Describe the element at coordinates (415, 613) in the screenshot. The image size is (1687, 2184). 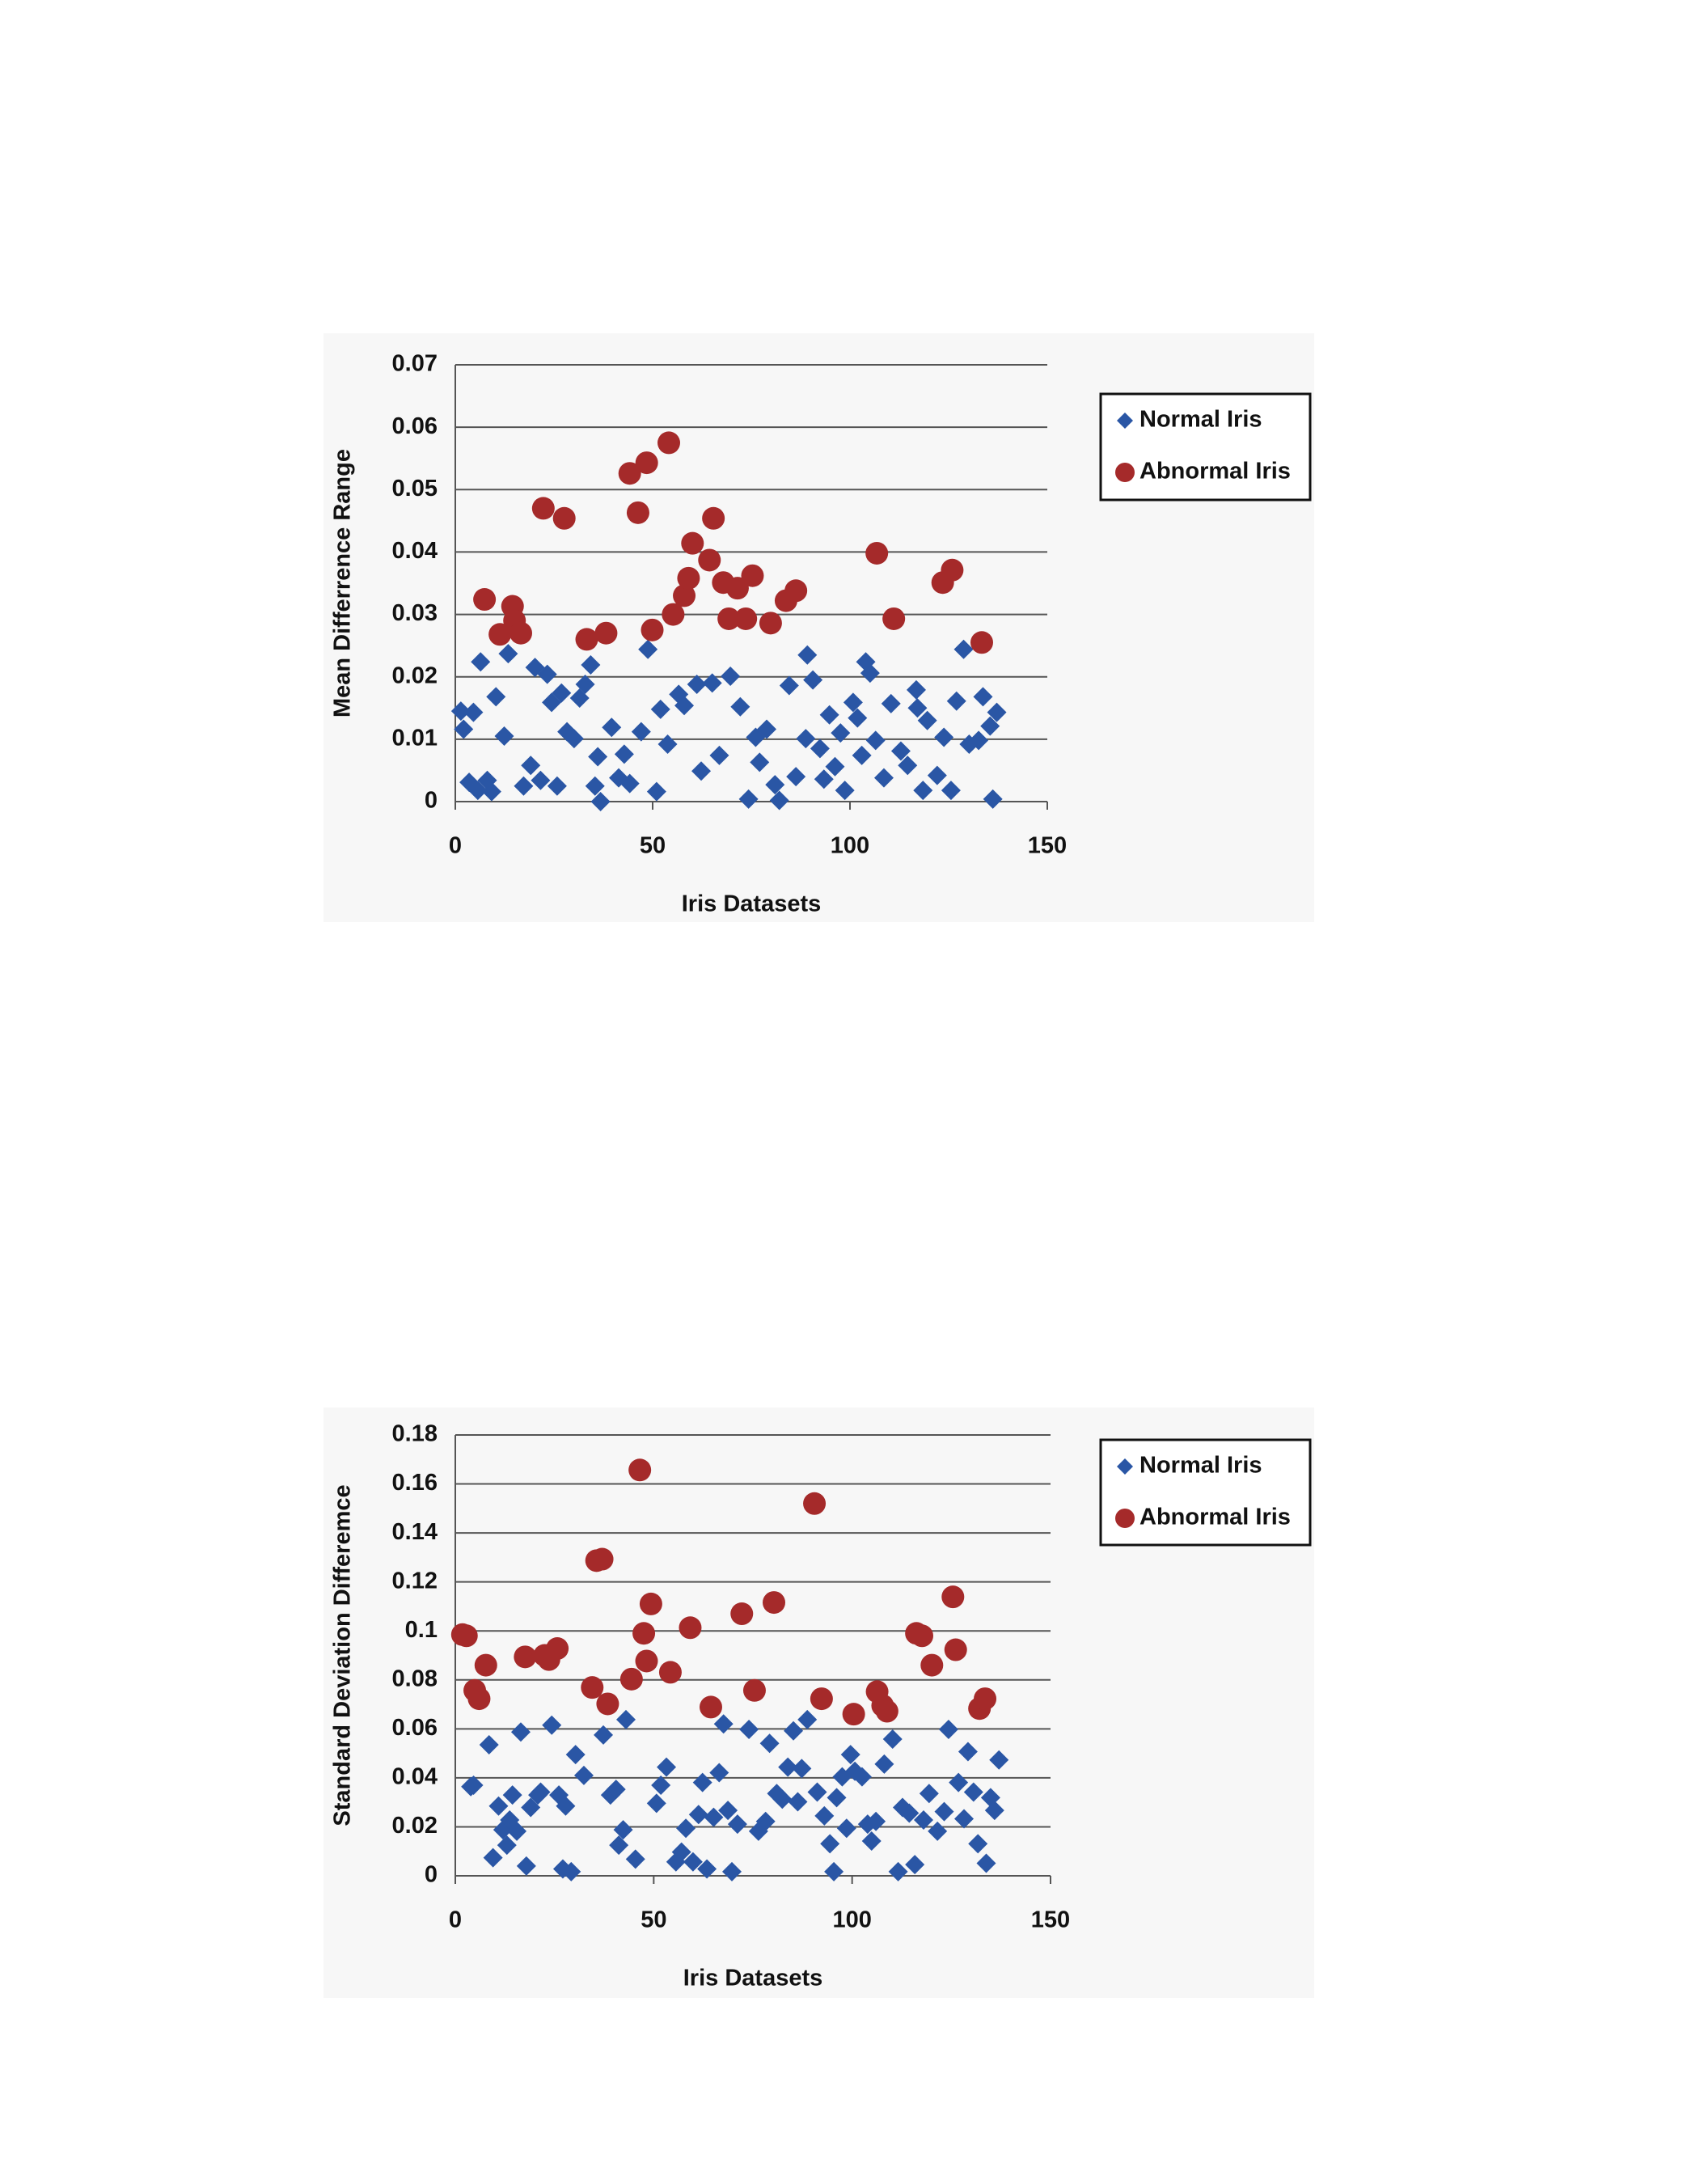
I see `y-tick-label: 0.03` at that location.